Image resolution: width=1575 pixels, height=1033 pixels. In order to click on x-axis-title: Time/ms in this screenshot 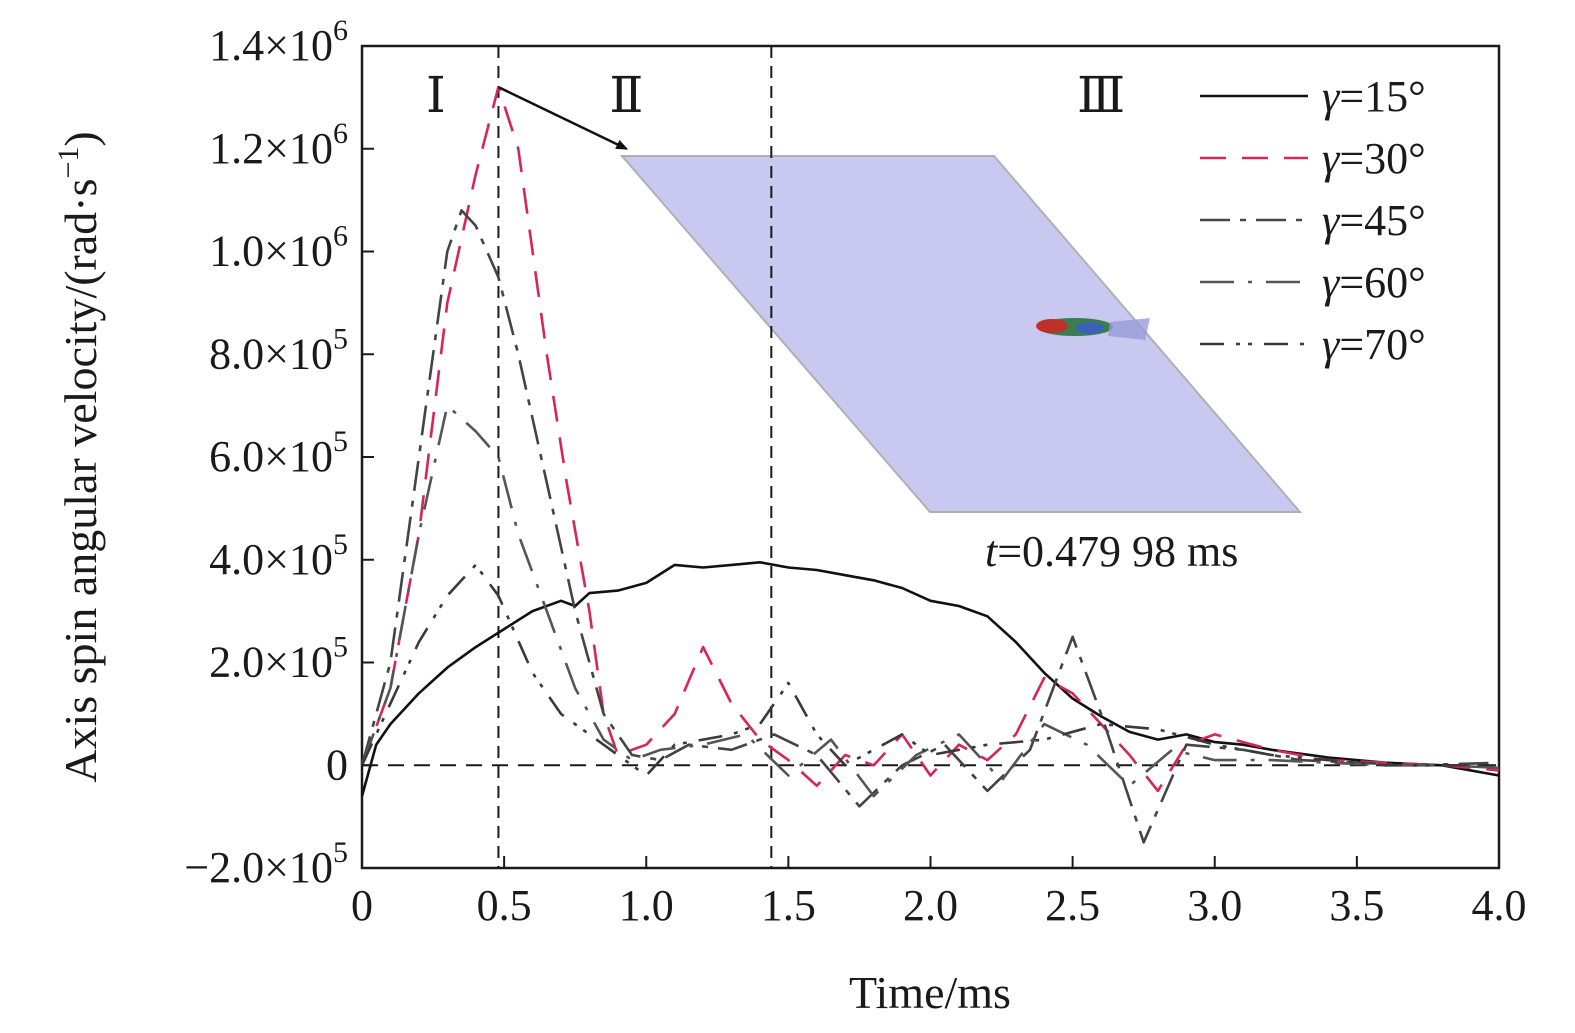, I will do `click(930, 992)`.